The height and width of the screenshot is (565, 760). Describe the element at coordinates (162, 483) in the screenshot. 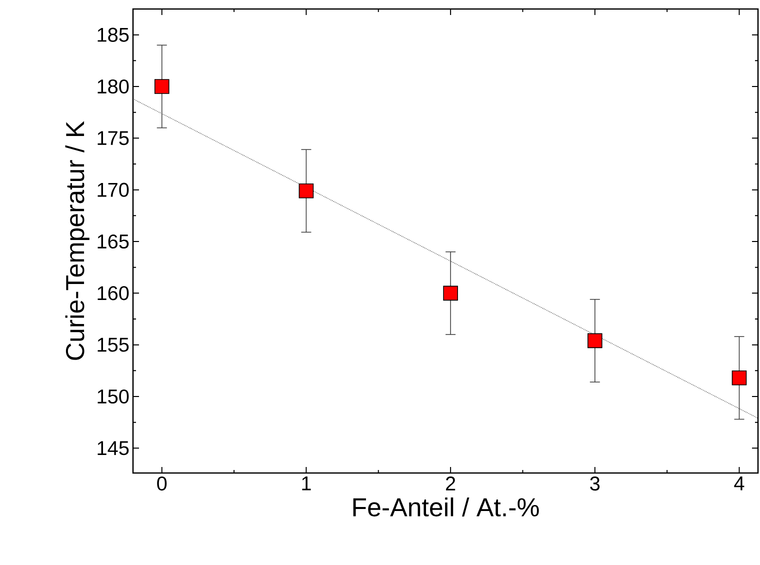

I see `x-tick-label: 0` at that location.